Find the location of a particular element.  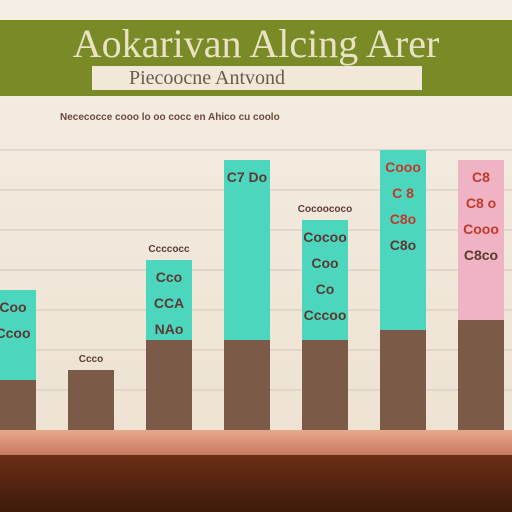

bar-top-label: Cocoococo is located at coordinates (325, 209).